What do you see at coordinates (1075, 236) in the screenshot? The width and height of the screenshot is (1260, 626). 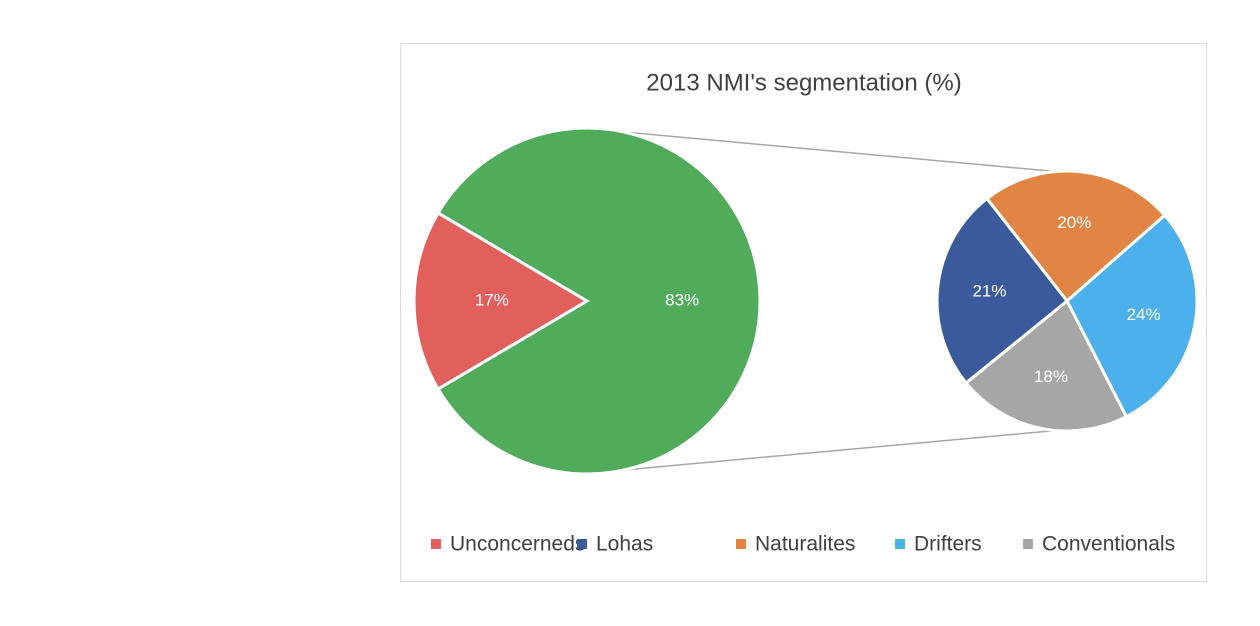 I see `secondary-slice-naturalites` at bounding box center [1075, 236].